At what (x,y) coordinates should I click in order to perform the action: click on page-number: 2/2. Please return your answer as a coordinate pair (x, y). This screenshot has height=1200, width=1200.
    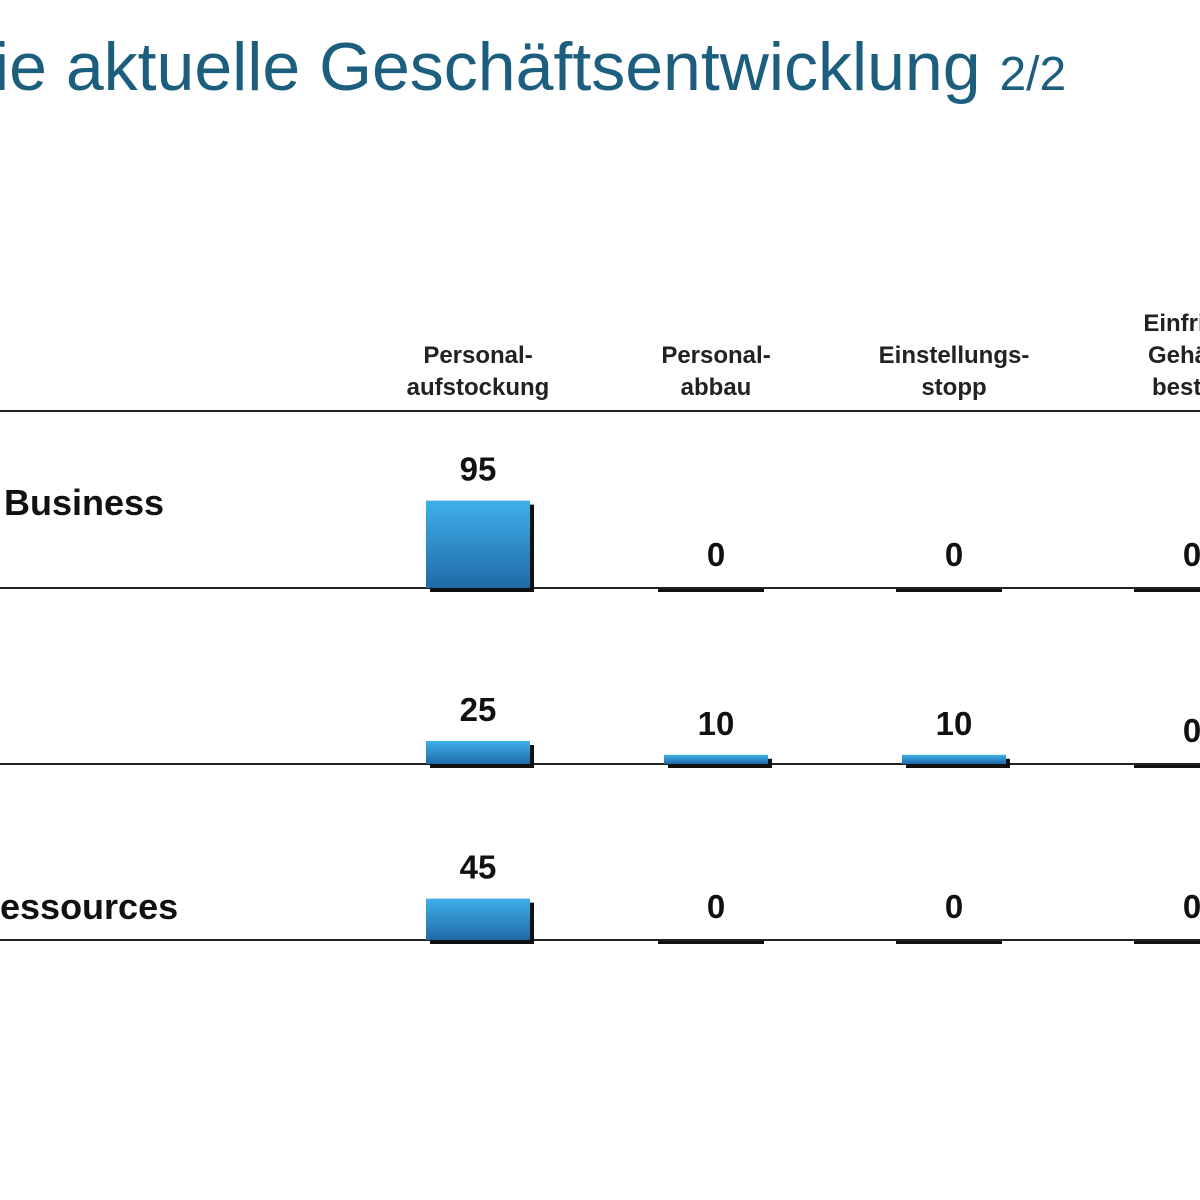
    Looking at the image, I should click on (1033, 74).